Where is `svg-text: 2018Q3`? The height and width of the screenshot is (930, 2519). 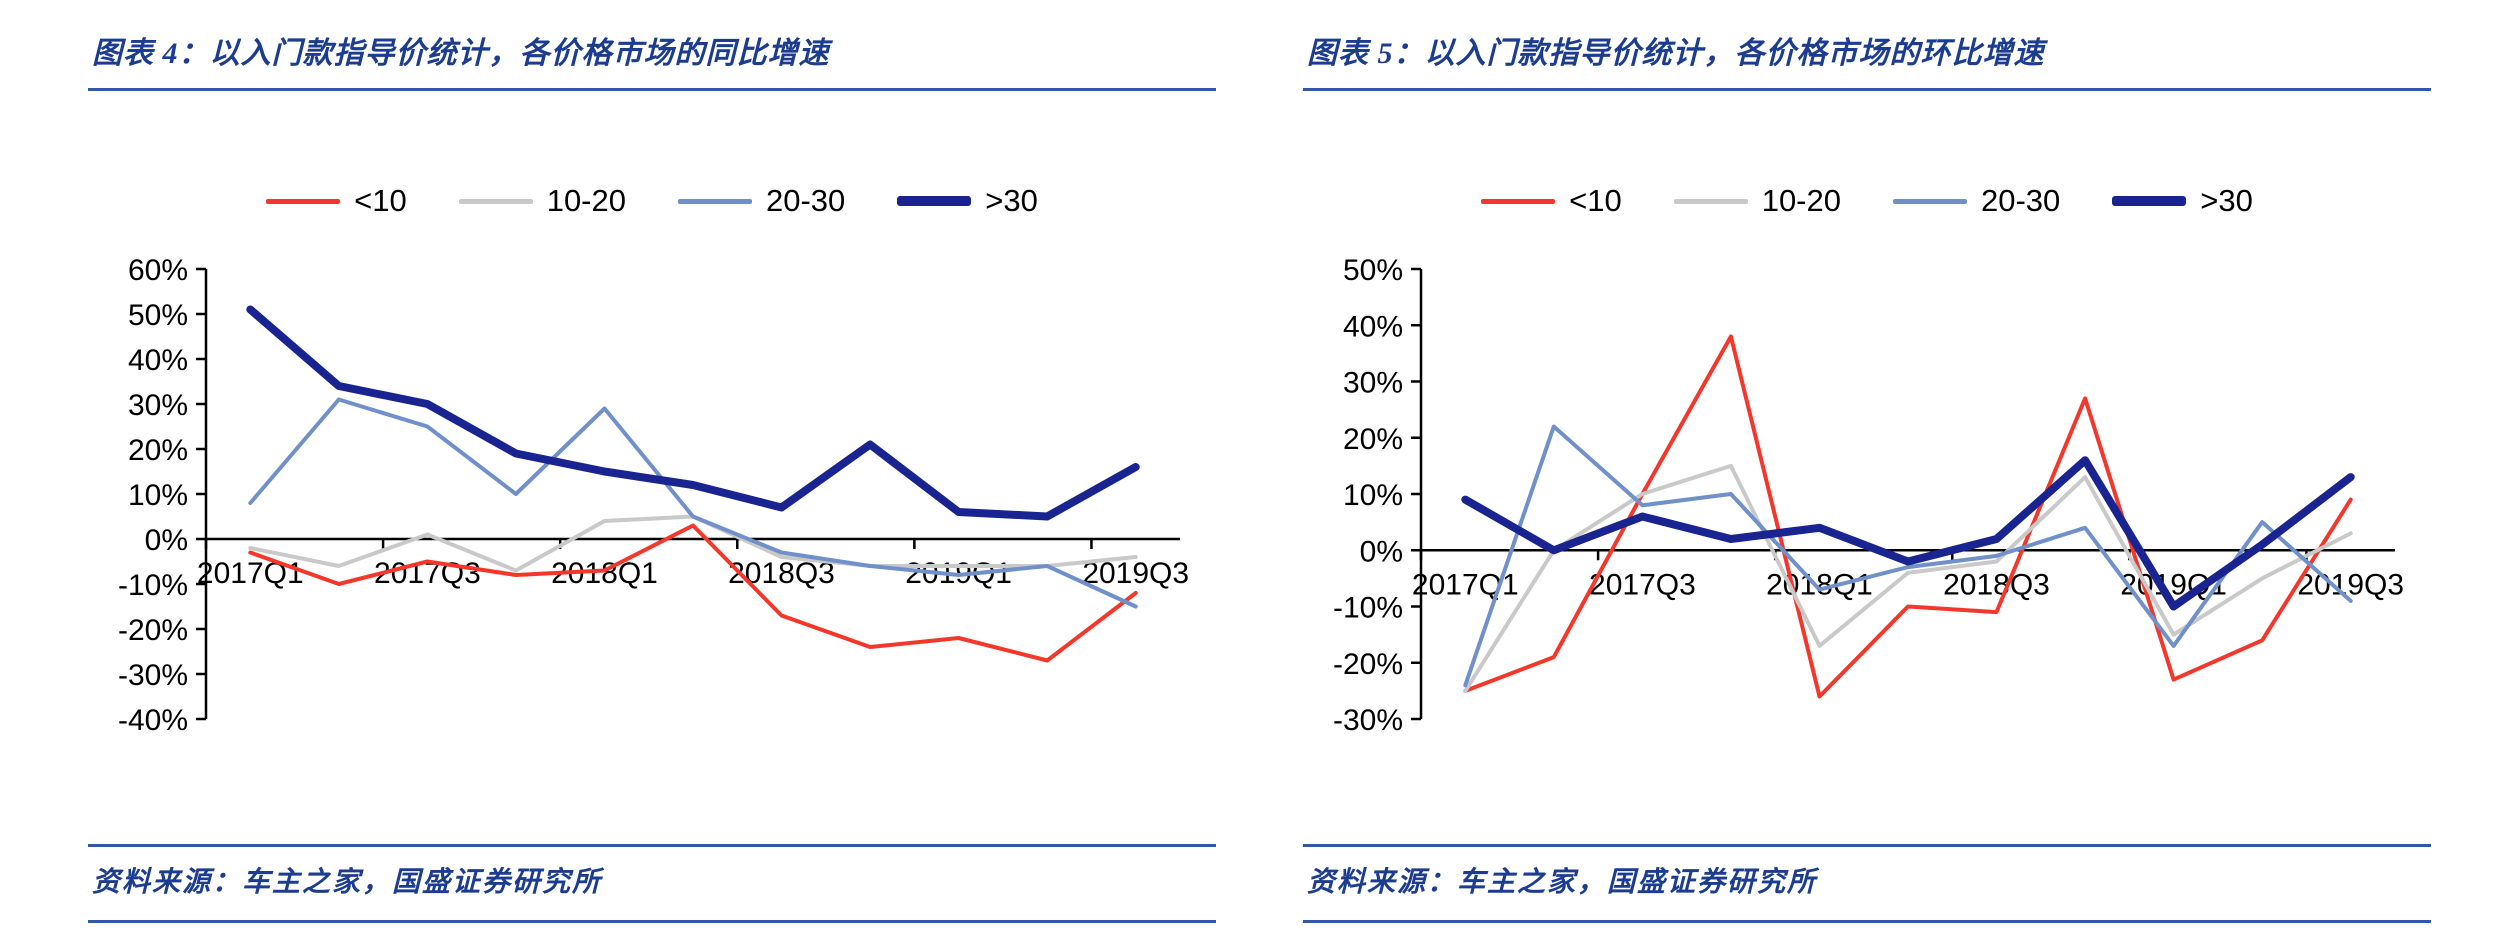 svg-text: 2018Q3 is located at coordinates (1996, 584).